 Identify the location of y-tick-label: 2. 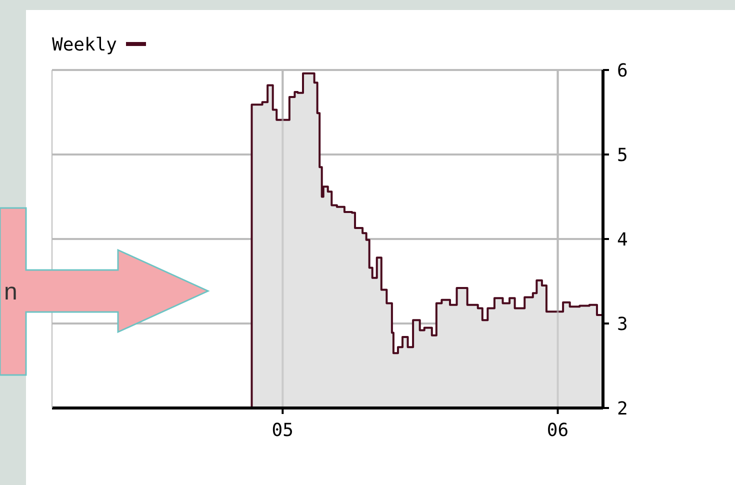
(622, 409).